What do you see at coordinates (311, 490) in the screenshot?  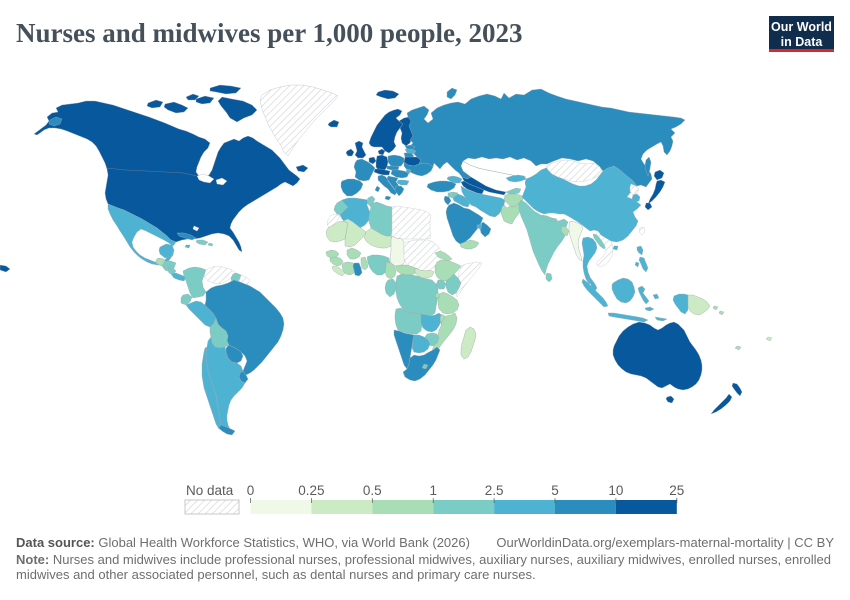 I see `svg-text: 0.25` at bounding box center [311, 490].